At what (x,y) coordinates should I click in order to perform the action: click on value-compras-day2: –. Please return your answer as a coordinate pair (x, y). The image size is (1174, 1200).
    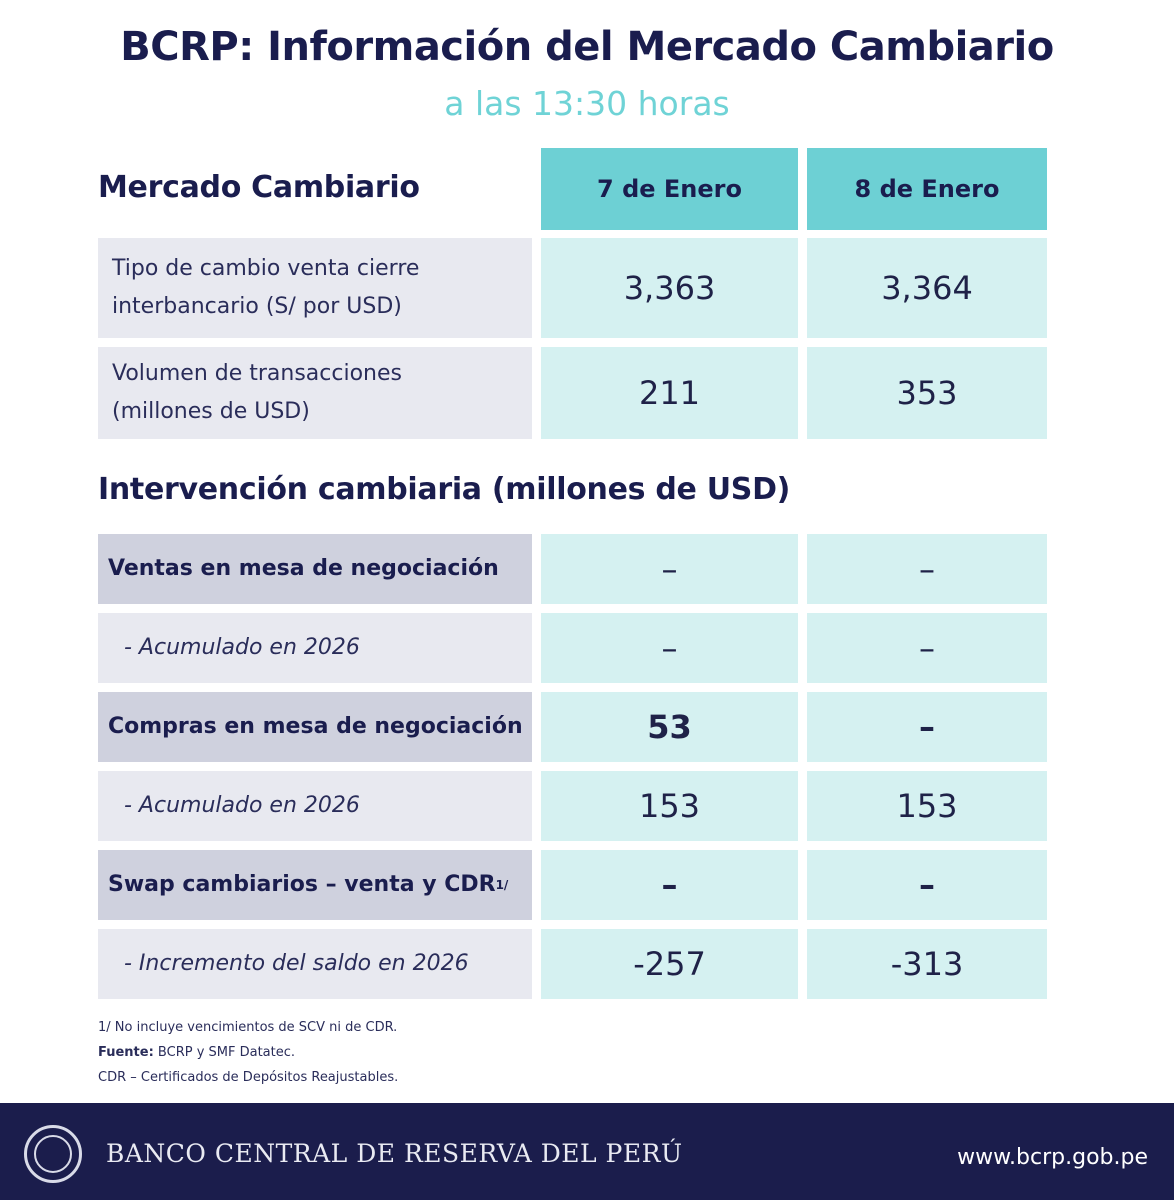
    Looking at the image, I should click on (927, 727).